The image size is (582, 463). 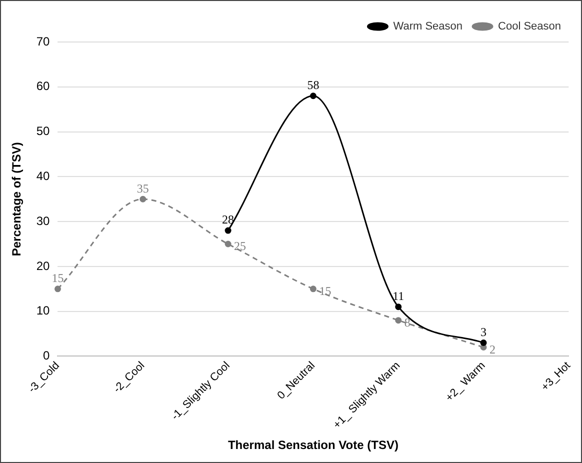 I want to click on y-tick-label: 40, so click(x=43, y=175).